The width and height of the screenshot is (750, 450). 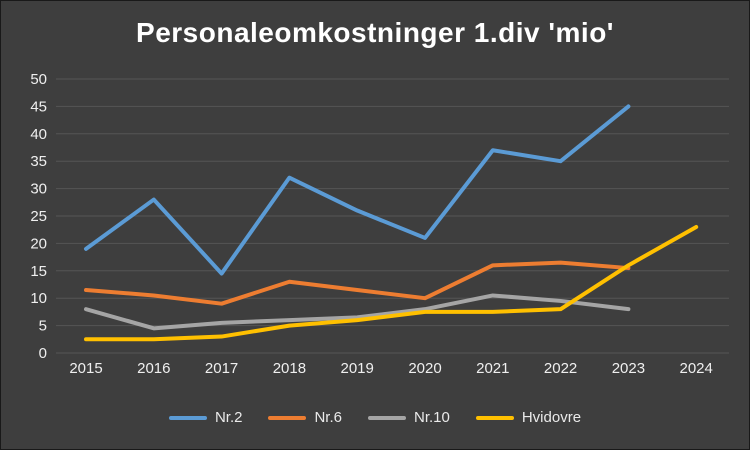 I want to click on y-axis-tick-label: 40, so click(x=38, y=134).